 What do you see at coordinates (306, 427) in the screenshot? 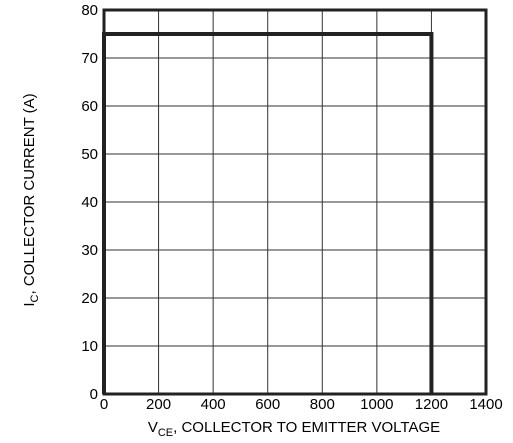
I see `x-axis-label-rest: , COLLECTOR TO EMITTER VOLTAGE` at bounding box center [306, 427].